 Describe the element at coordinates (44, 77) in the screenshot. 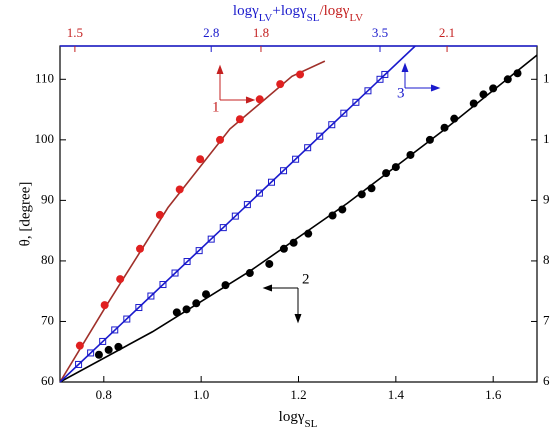

I see `y-tick-label: 110` at that location.